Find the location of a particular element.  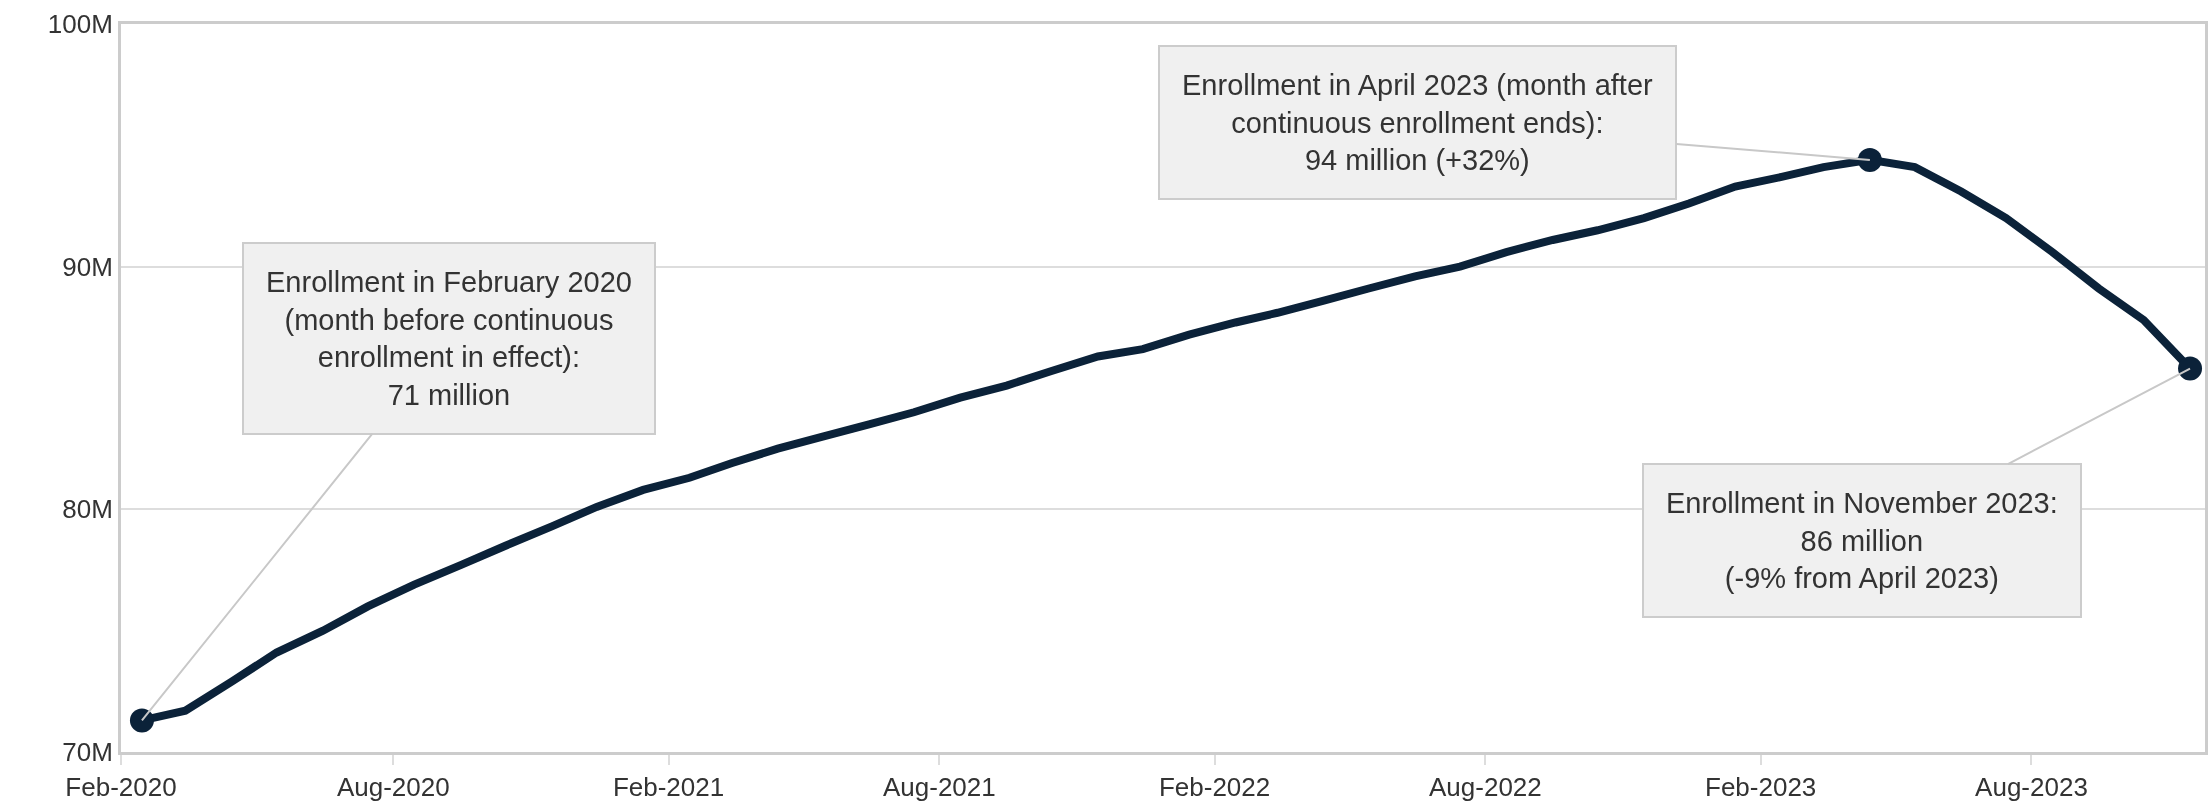

x-tick-label: Feb-2021 is located at coordinates (668, 787).